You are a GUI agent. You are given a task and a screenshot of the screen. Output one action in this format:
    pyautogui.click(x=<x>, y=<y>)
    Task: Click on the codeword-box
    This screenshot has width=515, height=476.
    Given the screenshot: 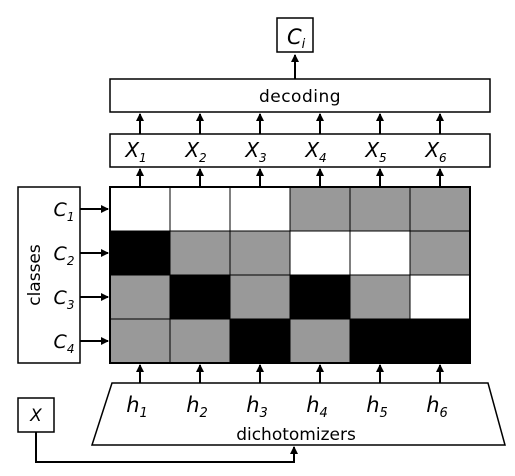 What is the action you would take?
    pyautogui.click(x=300, y=150)
    